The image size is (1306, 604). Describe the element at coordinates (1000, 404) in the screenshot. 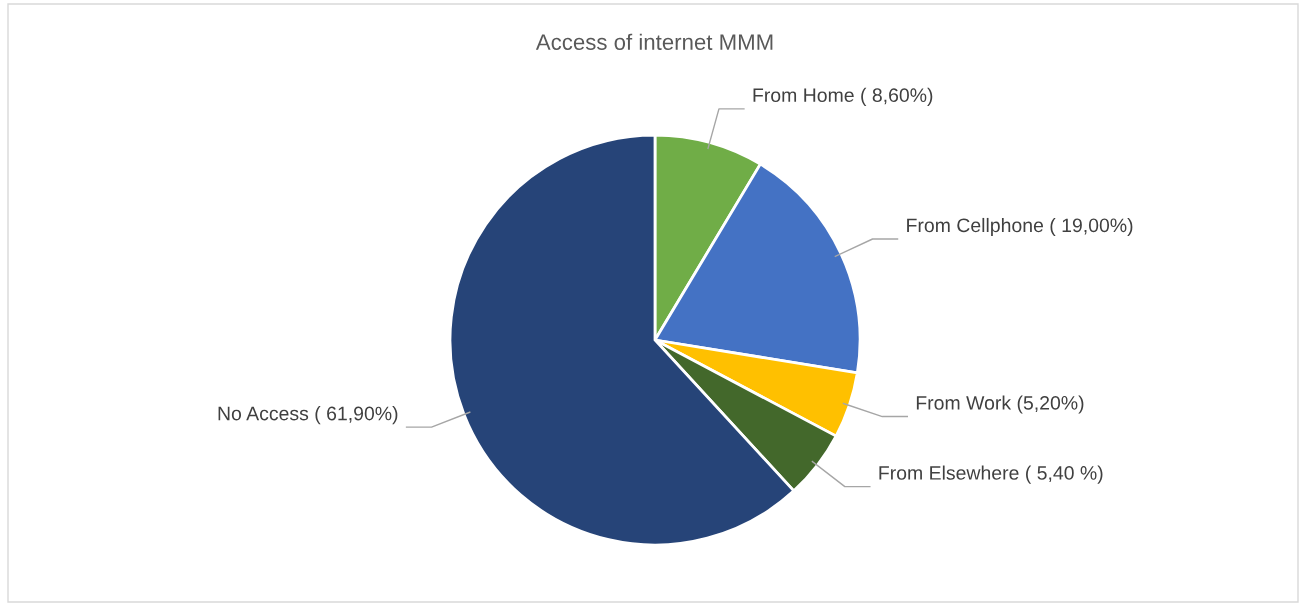

I see `slice-label: From Work (5,20%)` at that location.